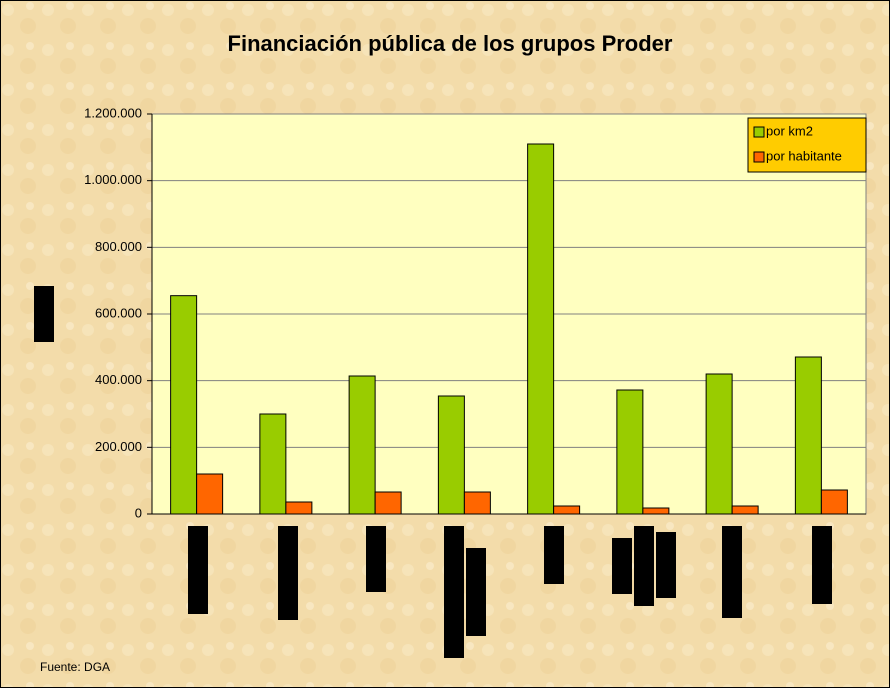 Image resolution: width=891 pixels, height=689 pixels. What do you see at coordinates (75, 667) in the screenshot?
I see `source: Fuente: DGA` at bounding box center [75, 667].